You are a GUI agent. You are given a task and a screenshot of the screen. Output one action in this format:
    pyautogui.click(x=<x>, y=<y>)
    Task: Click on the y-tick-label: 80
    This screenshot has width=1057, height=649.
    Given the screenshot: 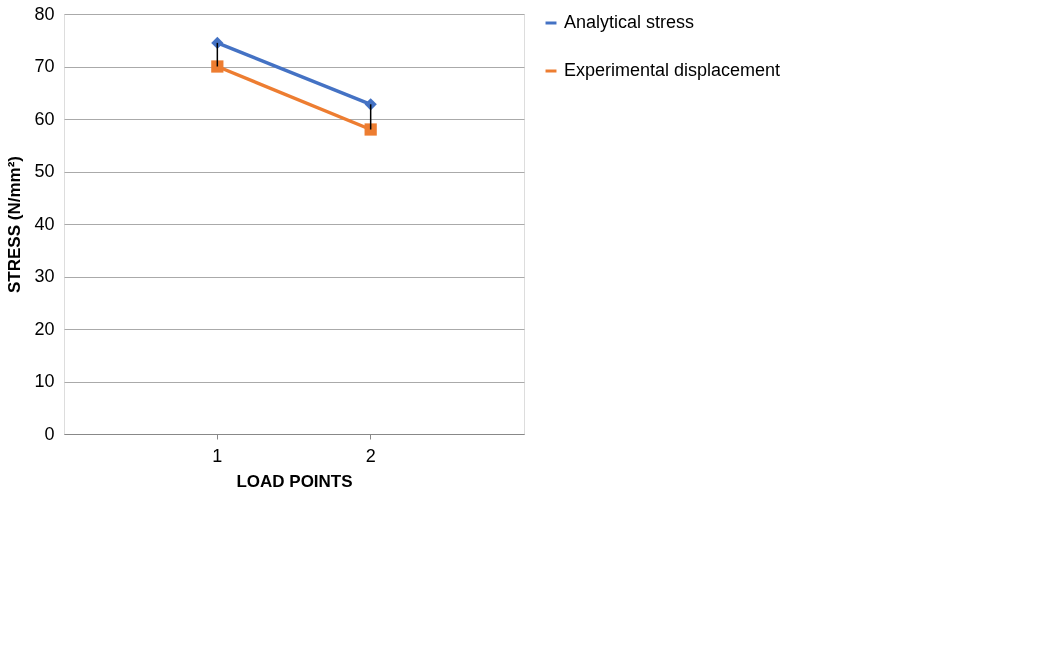 What is the action you would take?
    pyautogui.click(x=44, y=13)
    